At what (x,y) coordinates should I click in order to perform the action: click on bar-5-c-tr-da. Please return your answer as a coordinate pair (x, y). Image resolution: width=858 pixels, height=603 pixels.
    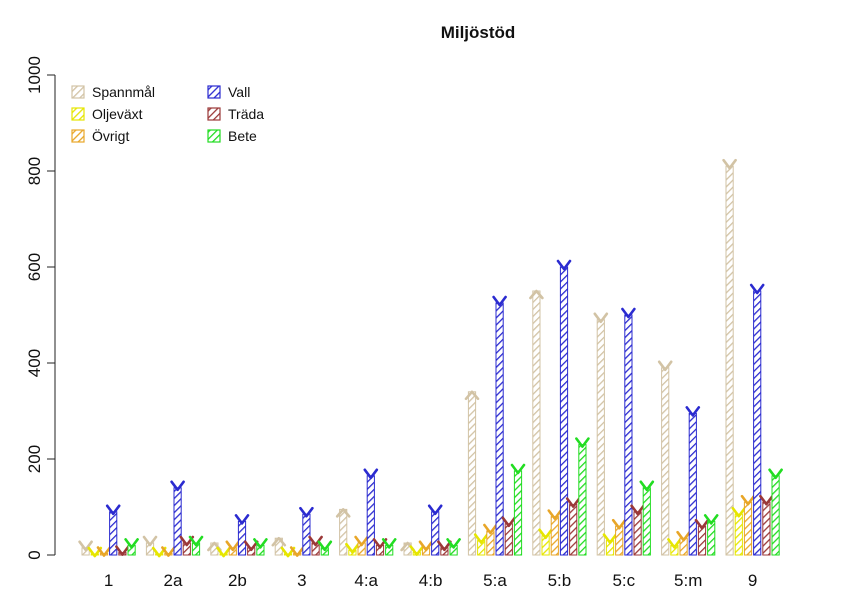
    Looking at the image, I should click on (637, 533).